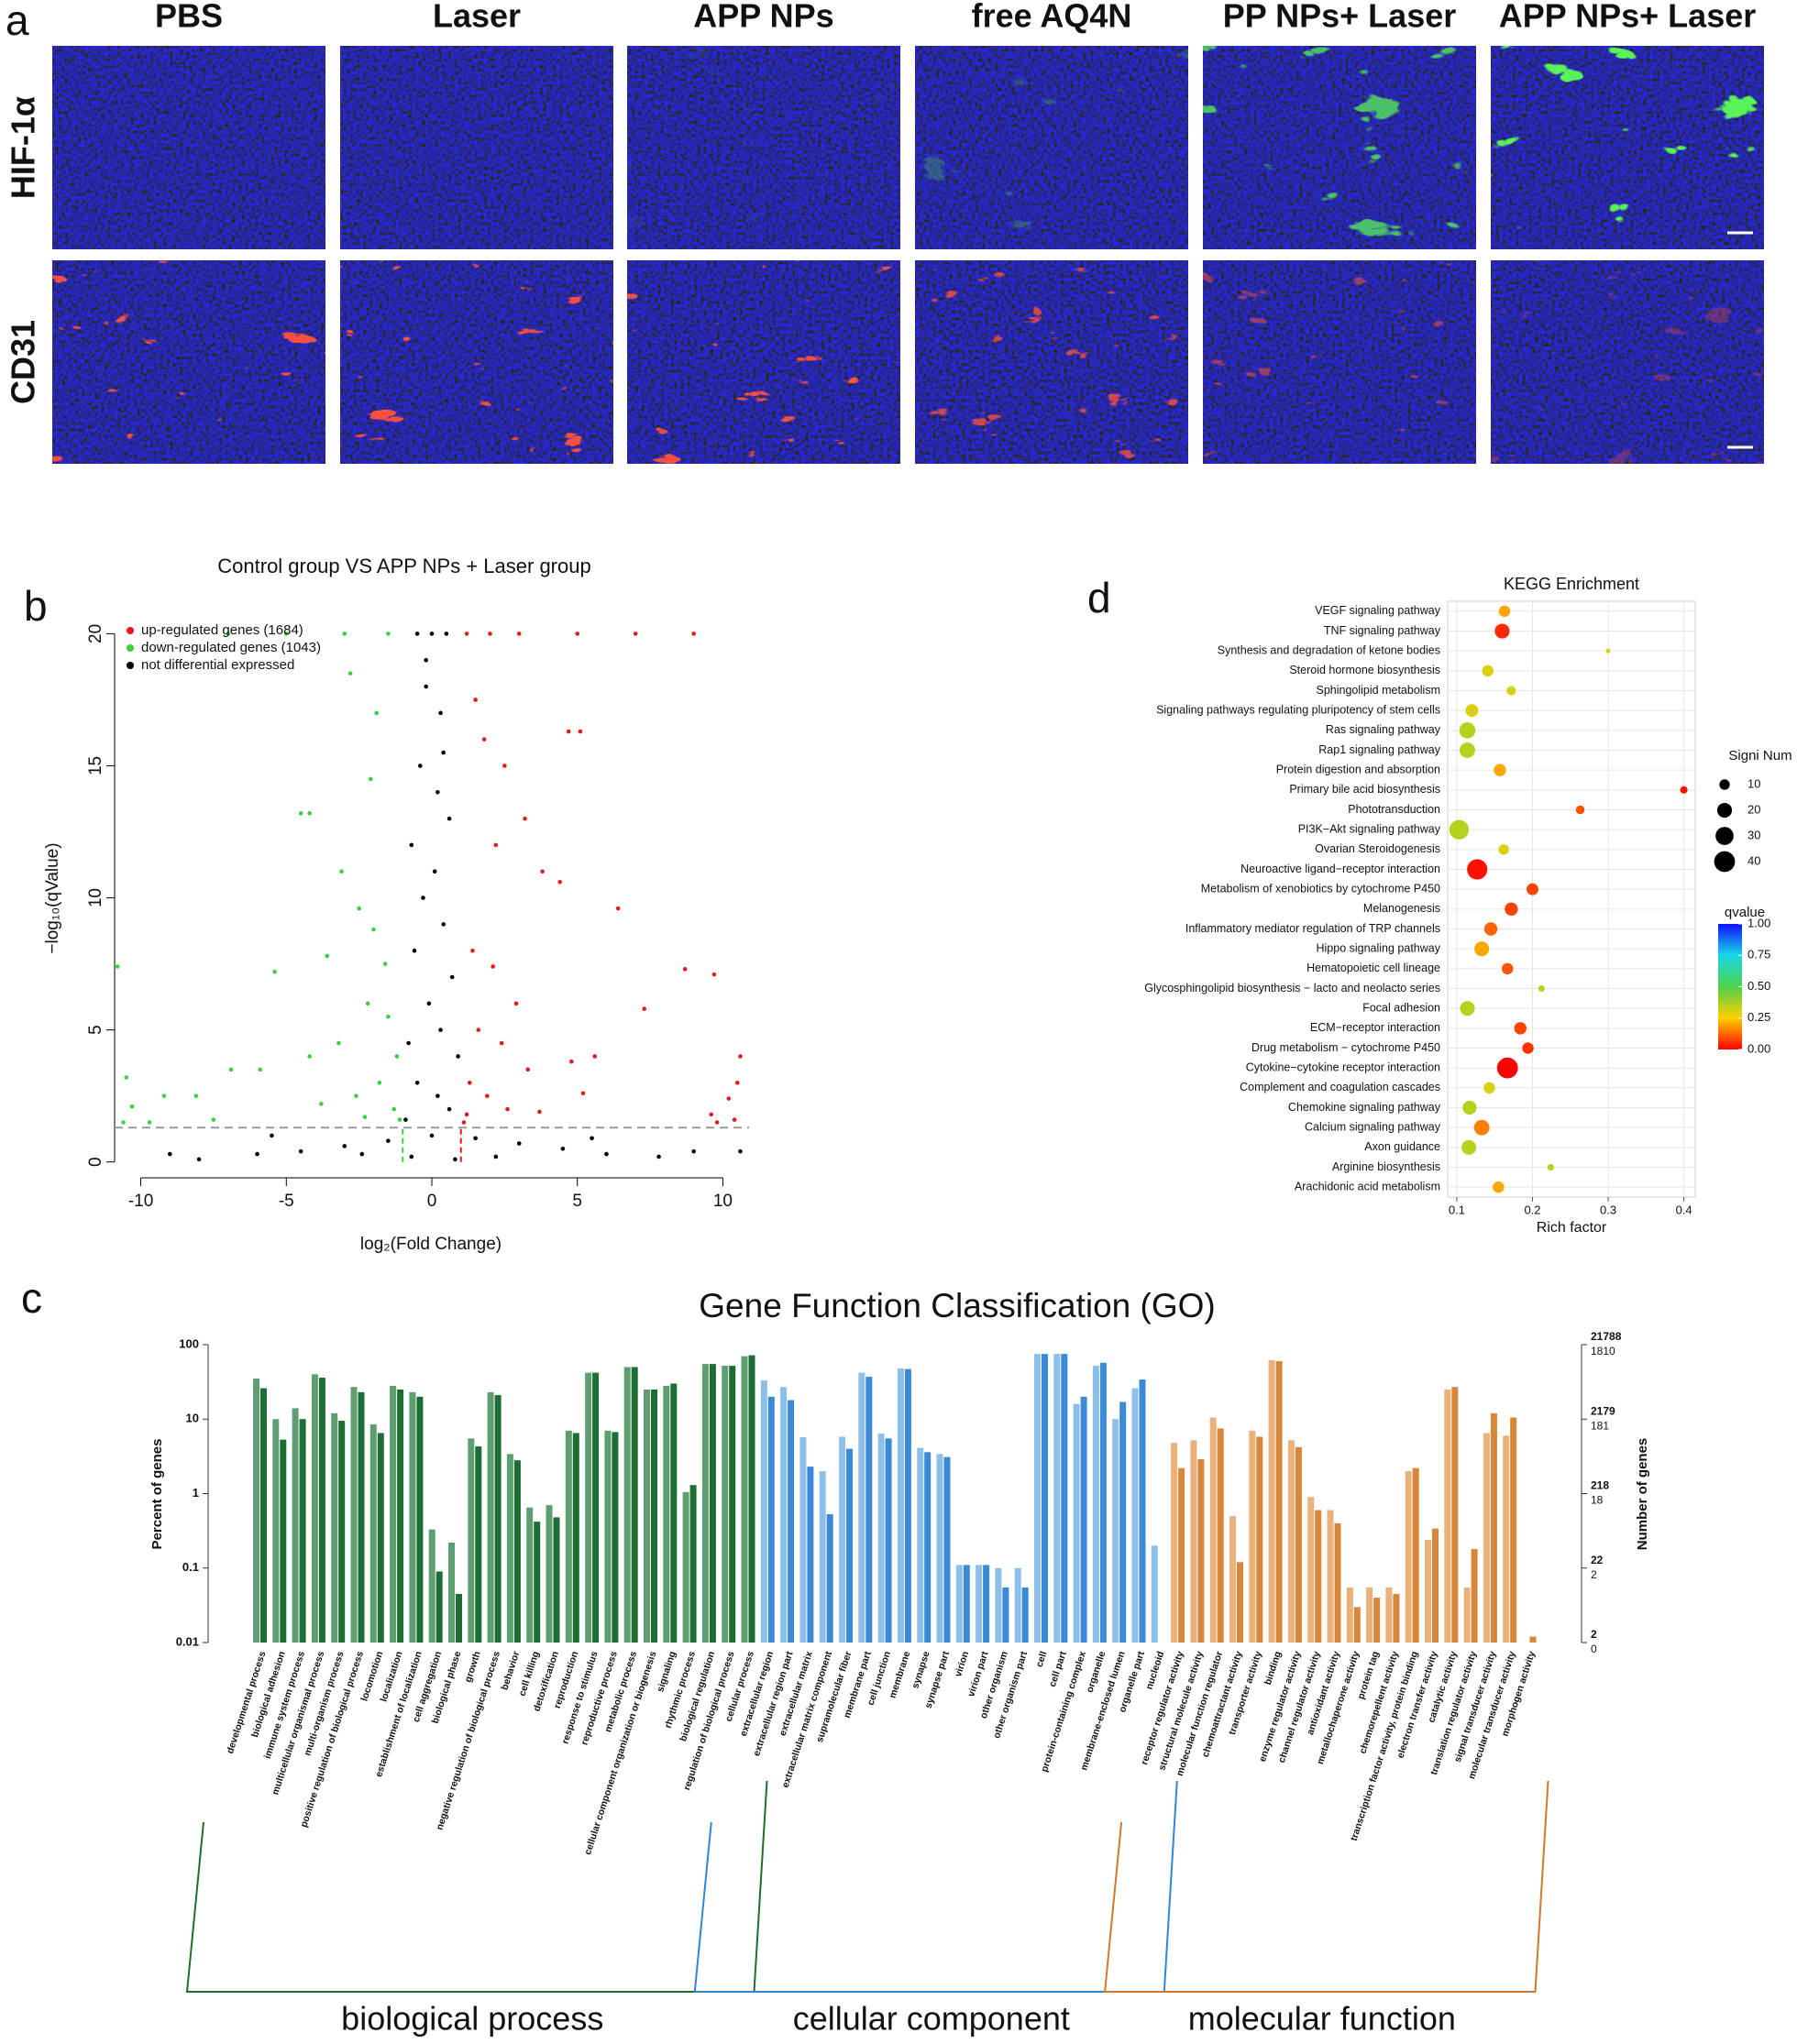 The width and height of the screenshot is (1797, 2044). I want to click on nuclei-stain, so click(188, 148).